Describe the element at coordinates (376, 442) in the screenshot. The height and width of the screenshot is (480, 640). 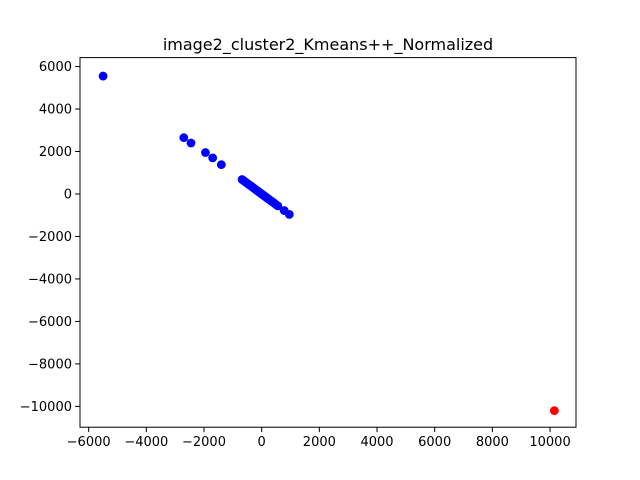
I see `x-tick-label: 4000` at that location.